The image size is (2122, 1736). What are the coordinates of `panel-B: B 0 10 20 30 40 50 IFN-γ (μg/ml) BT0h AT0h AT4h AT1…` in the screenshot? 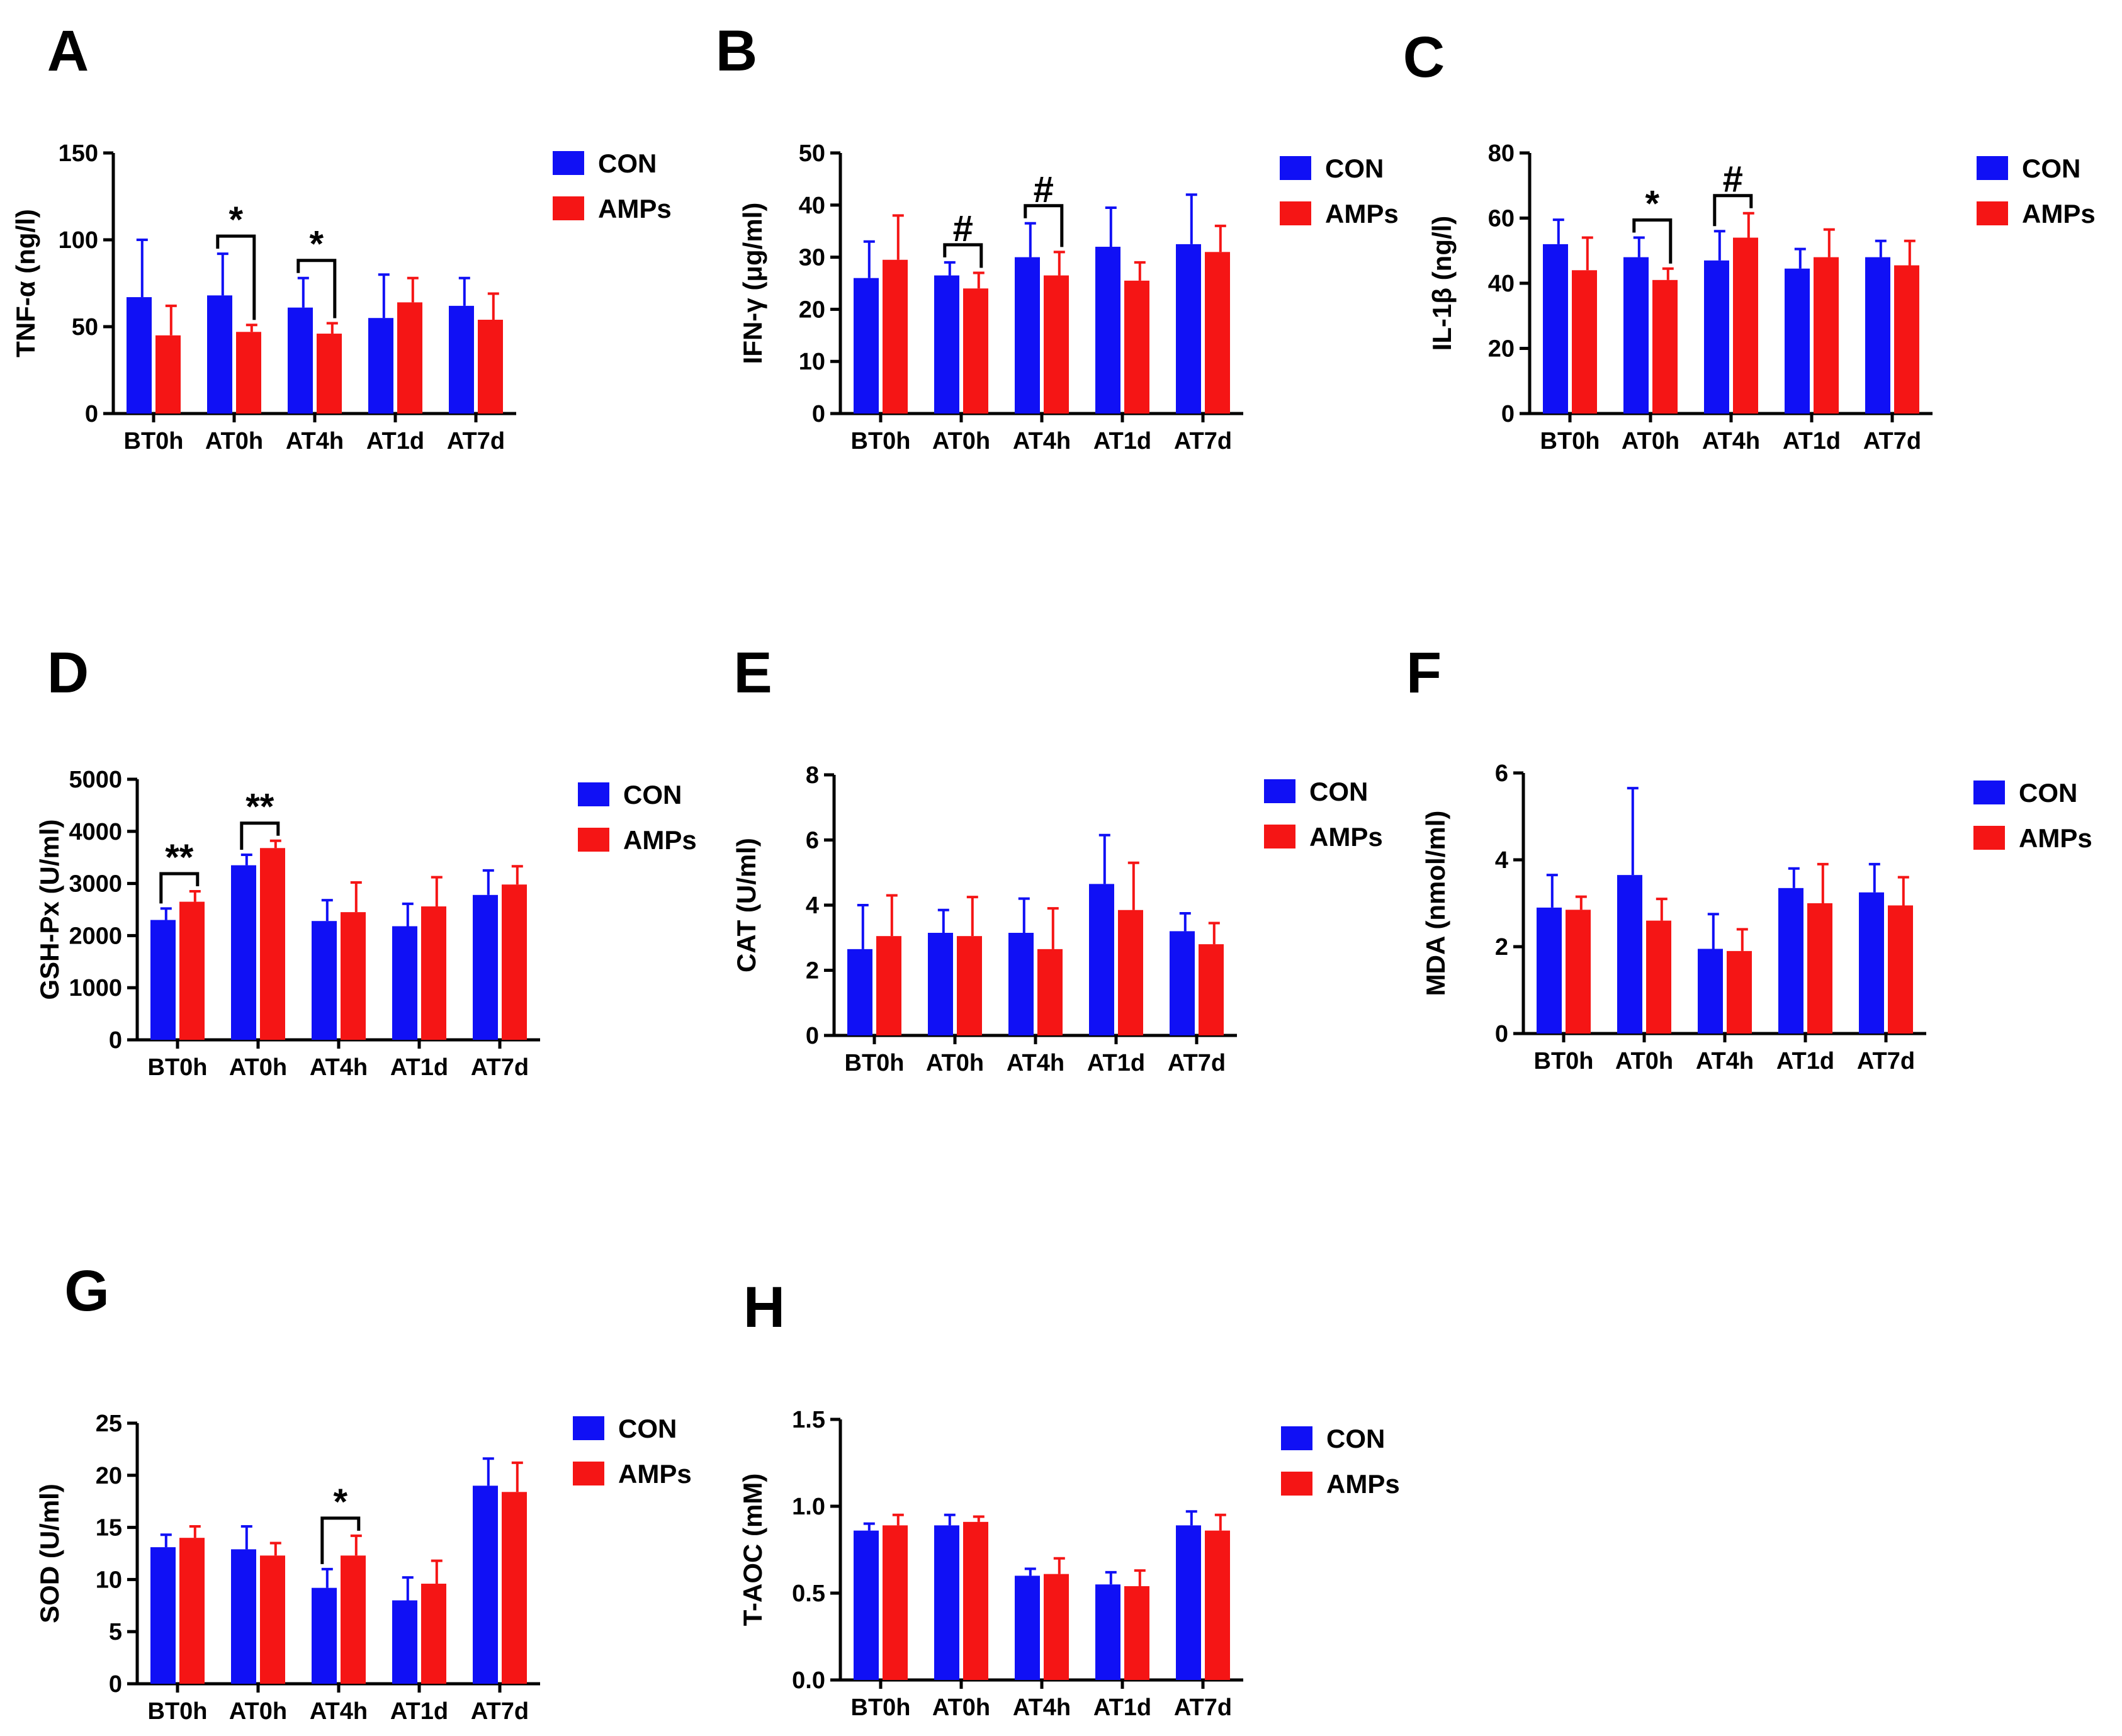 It's located at (1057, 236).